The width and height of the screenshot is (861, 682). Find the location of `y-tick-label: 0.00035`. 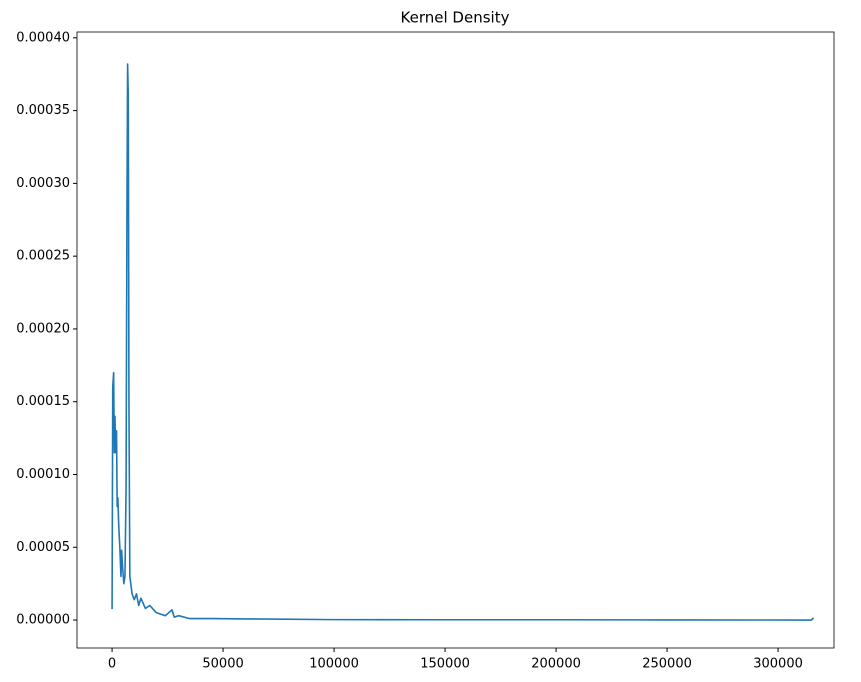

y-tick-label: 0.00035 is located at coordinates (43, 110).